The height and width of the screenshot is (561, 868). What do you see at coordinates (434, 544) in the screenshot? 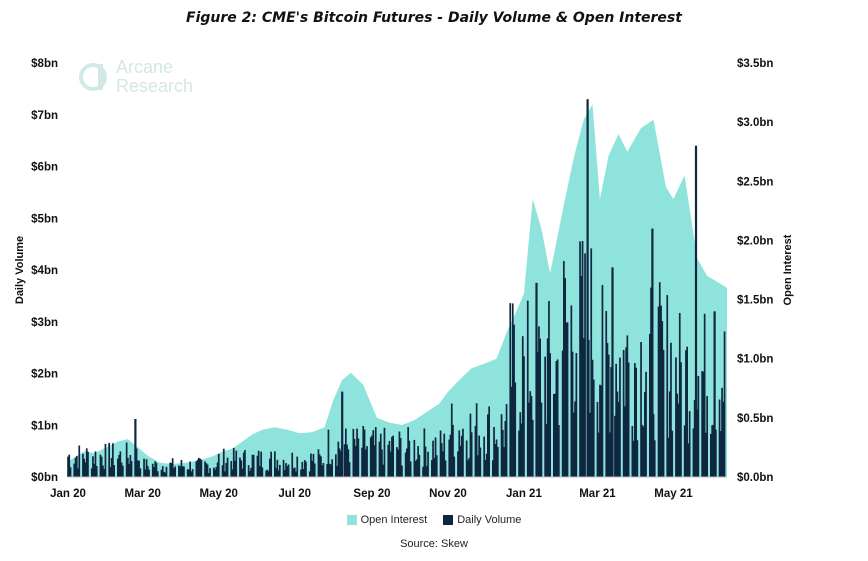
I see `source-note: Source: Skew` at bounding box center [434, 544].